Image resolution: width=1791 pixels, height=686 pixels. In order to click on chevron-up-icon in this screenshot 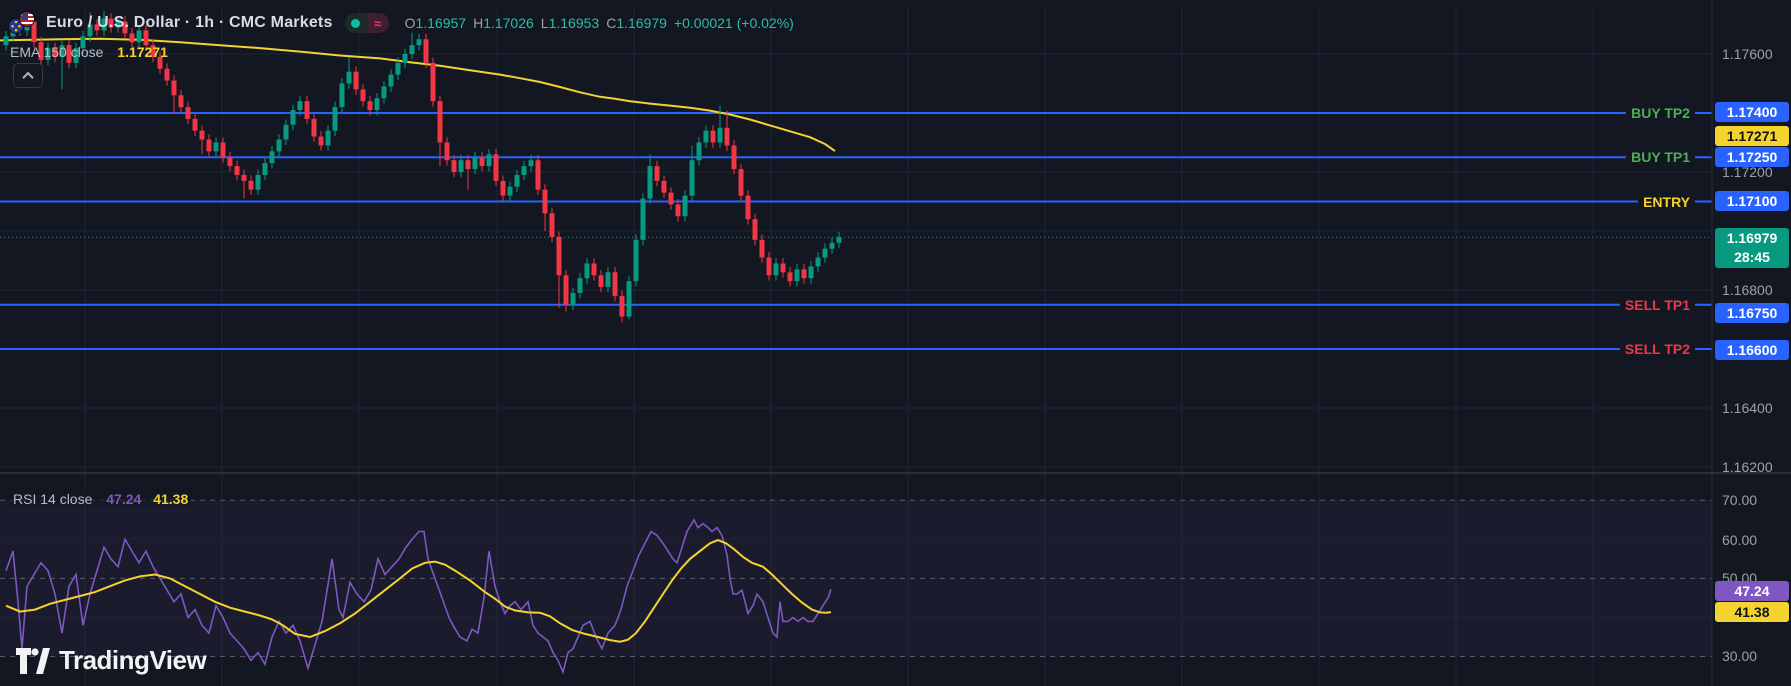, I will do `click(28, 77)`.